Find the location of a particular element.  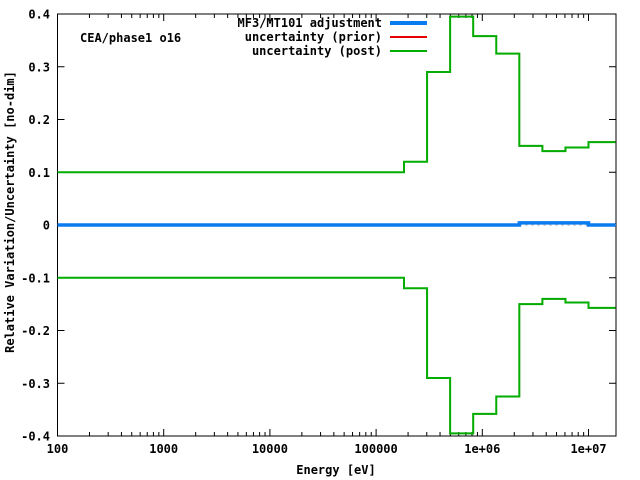

series-mf3-mt101-adjustment is located at coordinates (336, 224).